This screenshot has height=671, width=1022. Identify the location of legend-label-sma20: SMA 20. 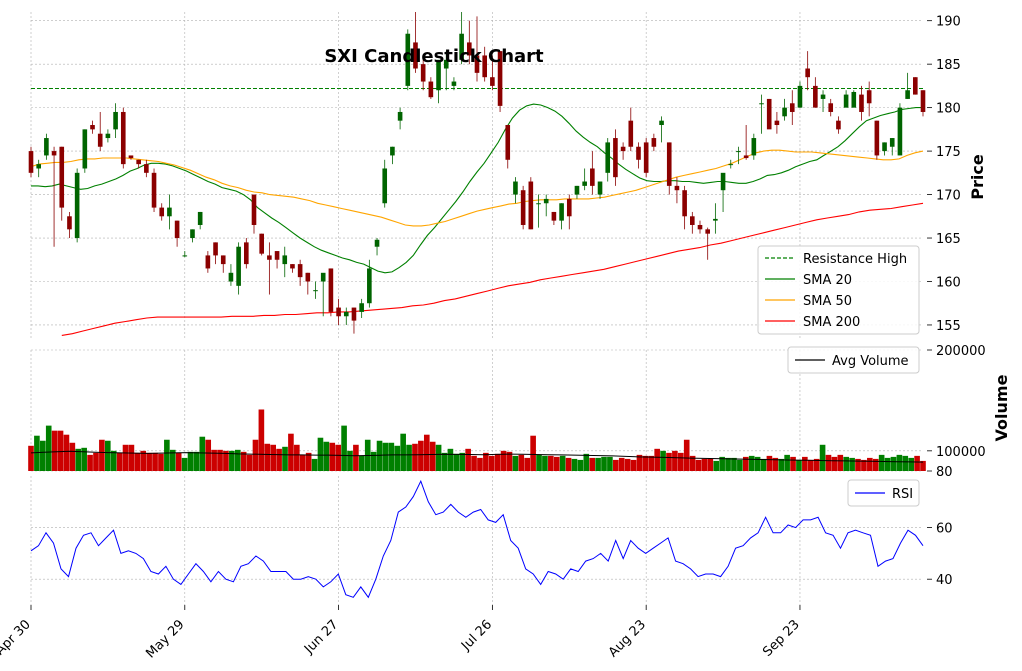
(827, 280).